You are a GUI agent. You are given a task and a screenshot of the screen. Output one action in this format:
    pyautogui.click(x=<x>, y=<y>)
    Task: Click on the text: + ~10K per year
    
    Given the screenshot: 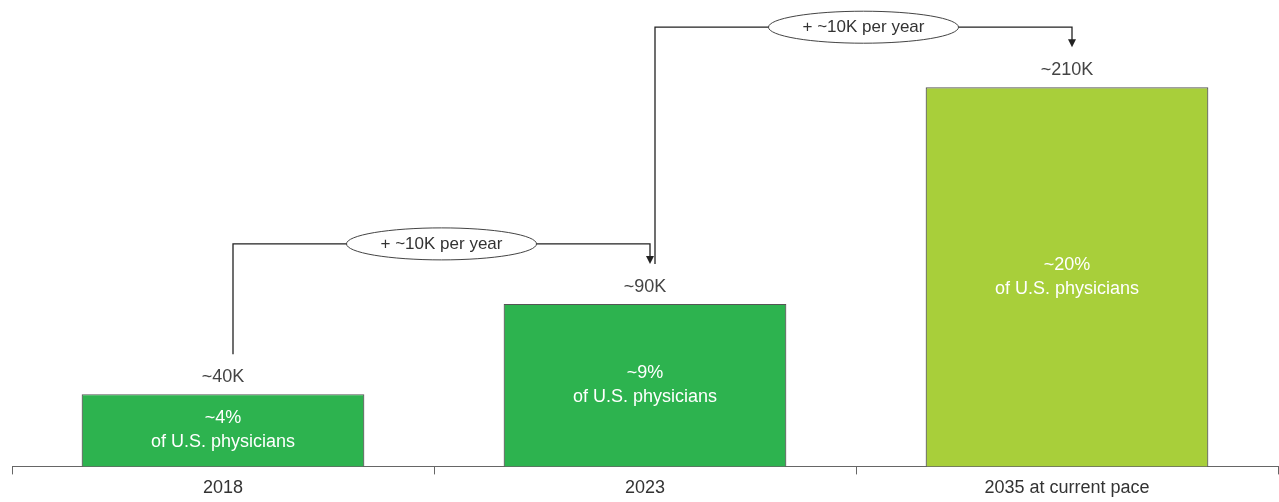 What is the action you would take?
    pyautogui.click(x=863, y=27)
    